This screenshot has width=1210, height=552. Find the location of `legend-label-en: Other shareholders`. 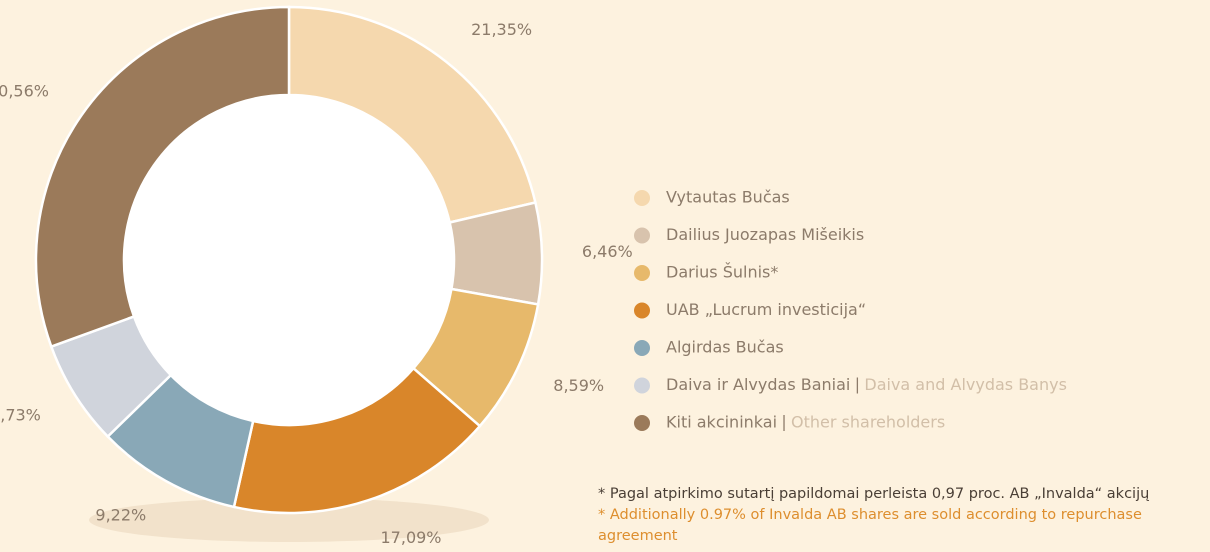

legend-label-en: Other shareholders is located at coordinates (868, 422).